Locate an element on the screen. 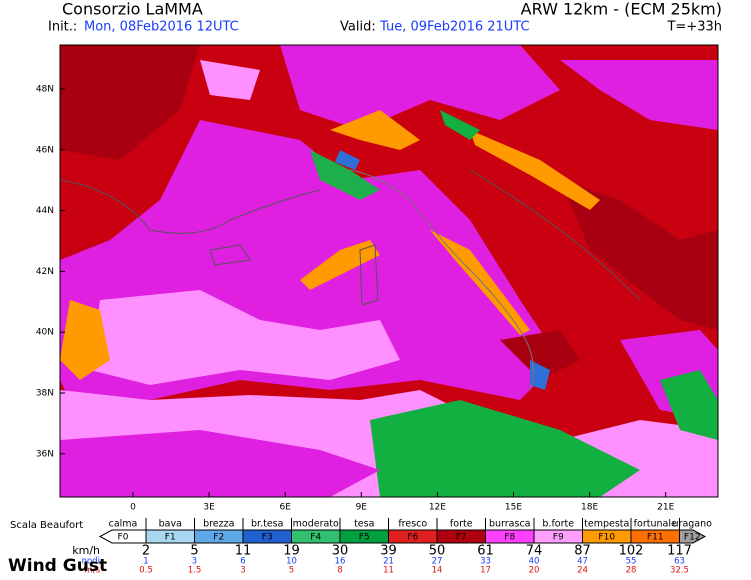 The width and height of the screenshot is (751, 580). lat-label: 44N is located at coordinates (45, 211).